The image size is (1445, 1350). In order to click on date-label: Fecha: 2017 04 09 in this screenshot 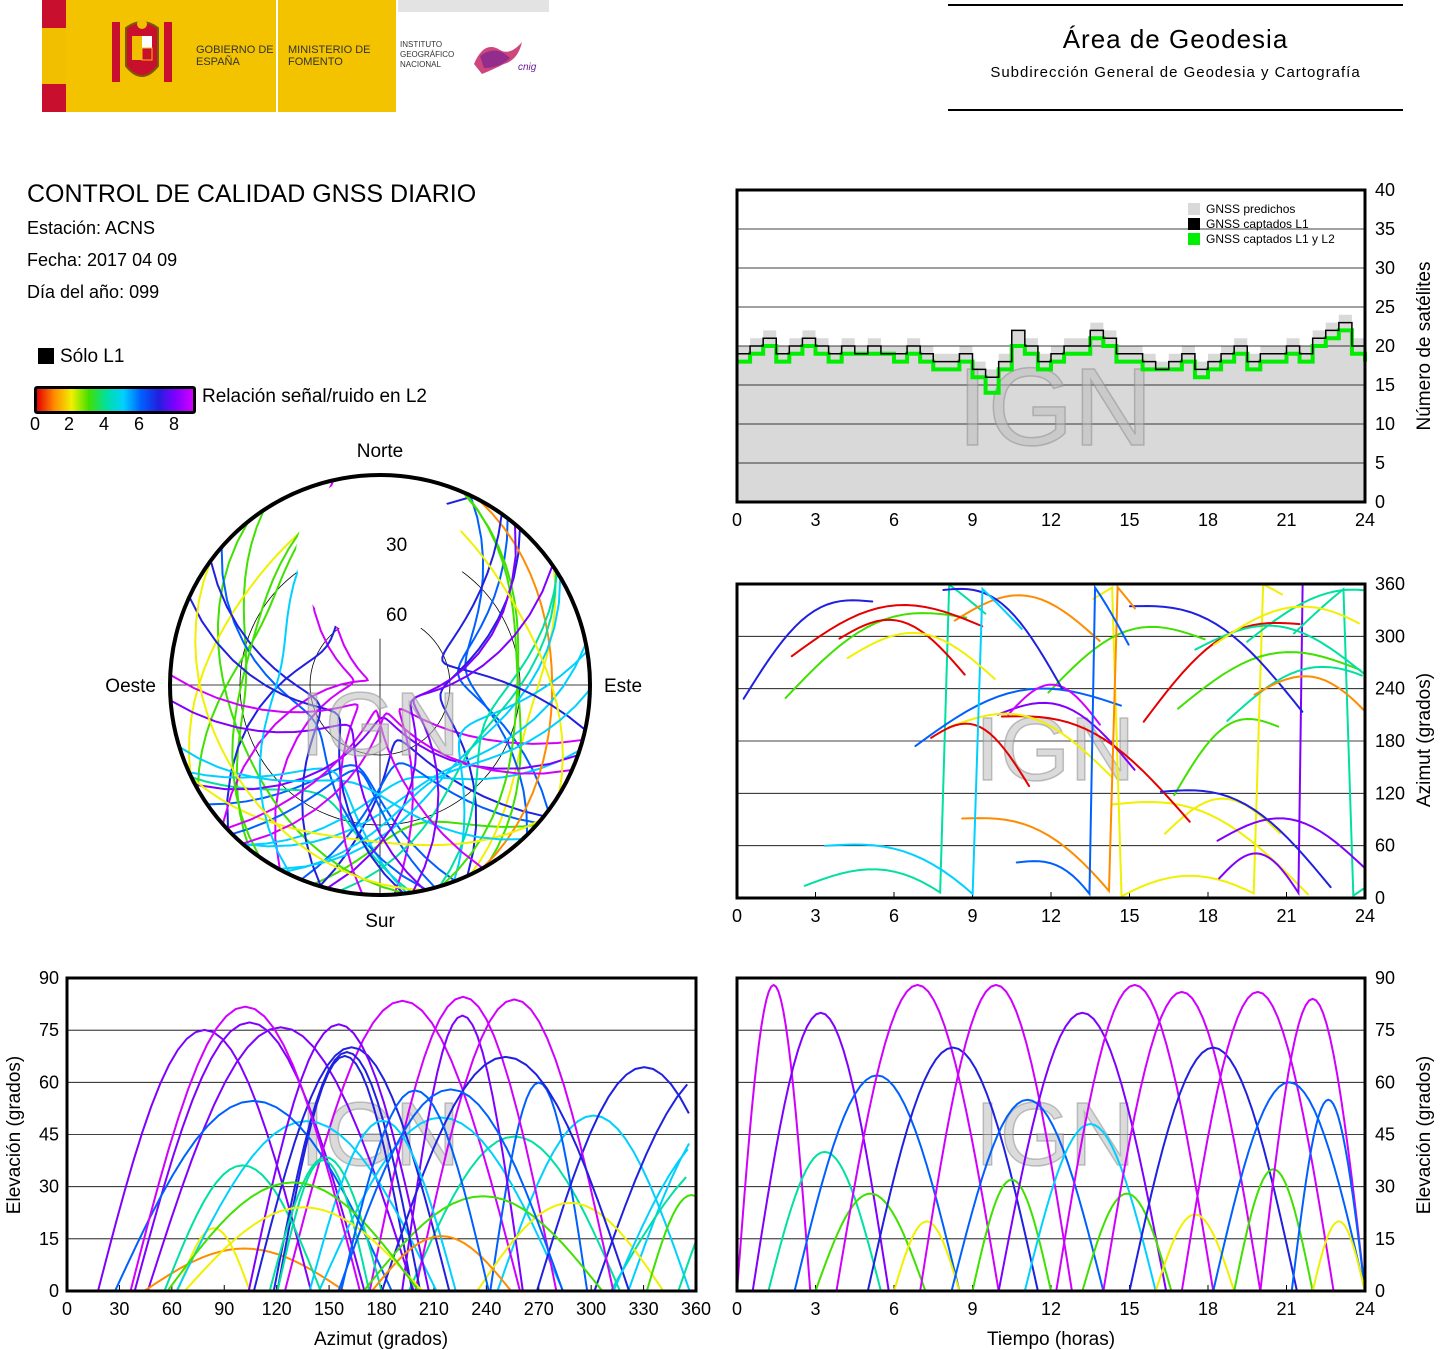, I will do `click(102, 260)`.